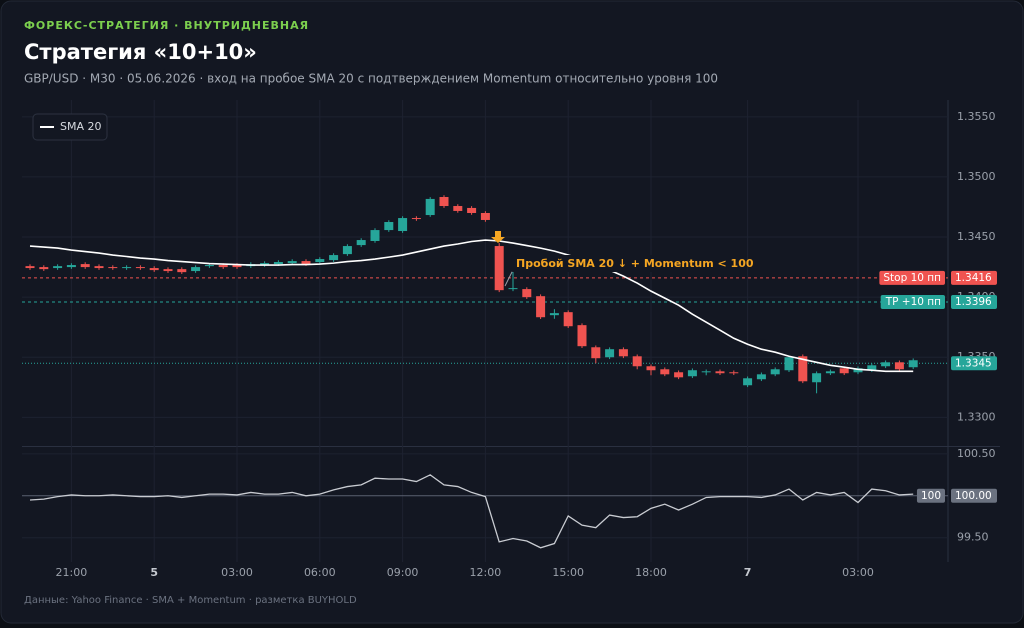  What do you see at coordinates (81, 126) in the screenshot?
I see `legend-label: SMA 20` at bounding box center [81, 126].